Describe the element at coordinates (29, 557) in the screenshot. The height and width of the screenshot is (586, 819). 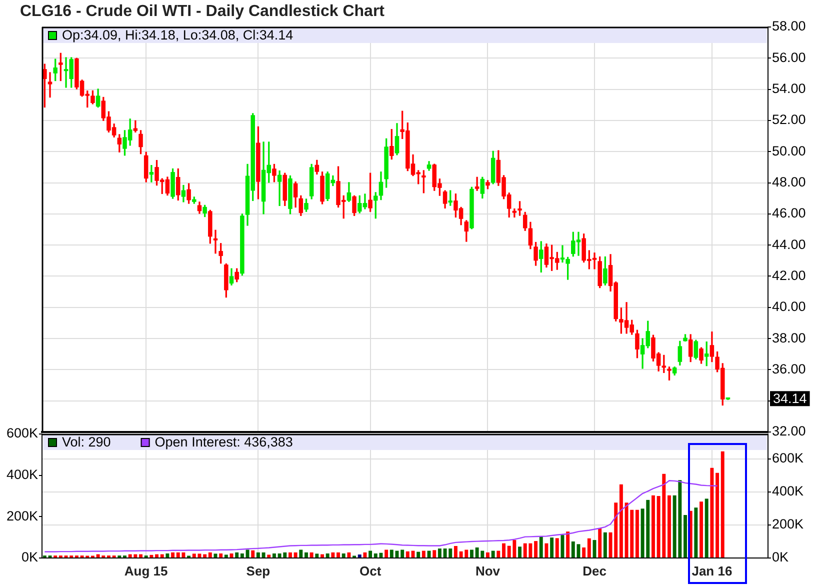
I see `y-tick-label: 0K` at that location.